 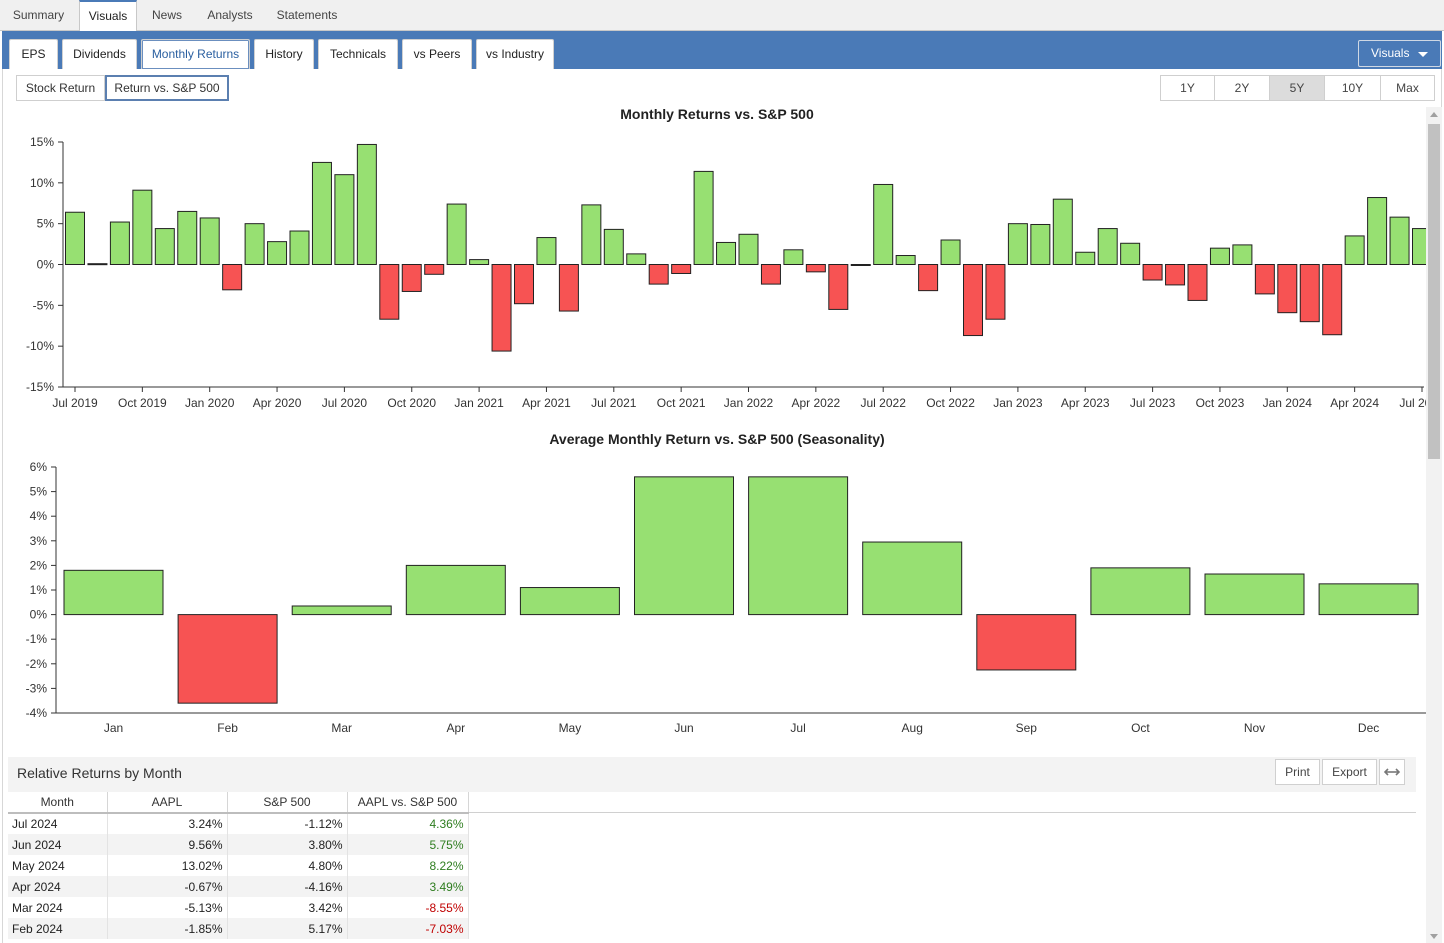 What do you see at coordinates (1352, 88) in the screenshot?
I see `range-10y-button: 10Y` at bounding box center [1352, 88].